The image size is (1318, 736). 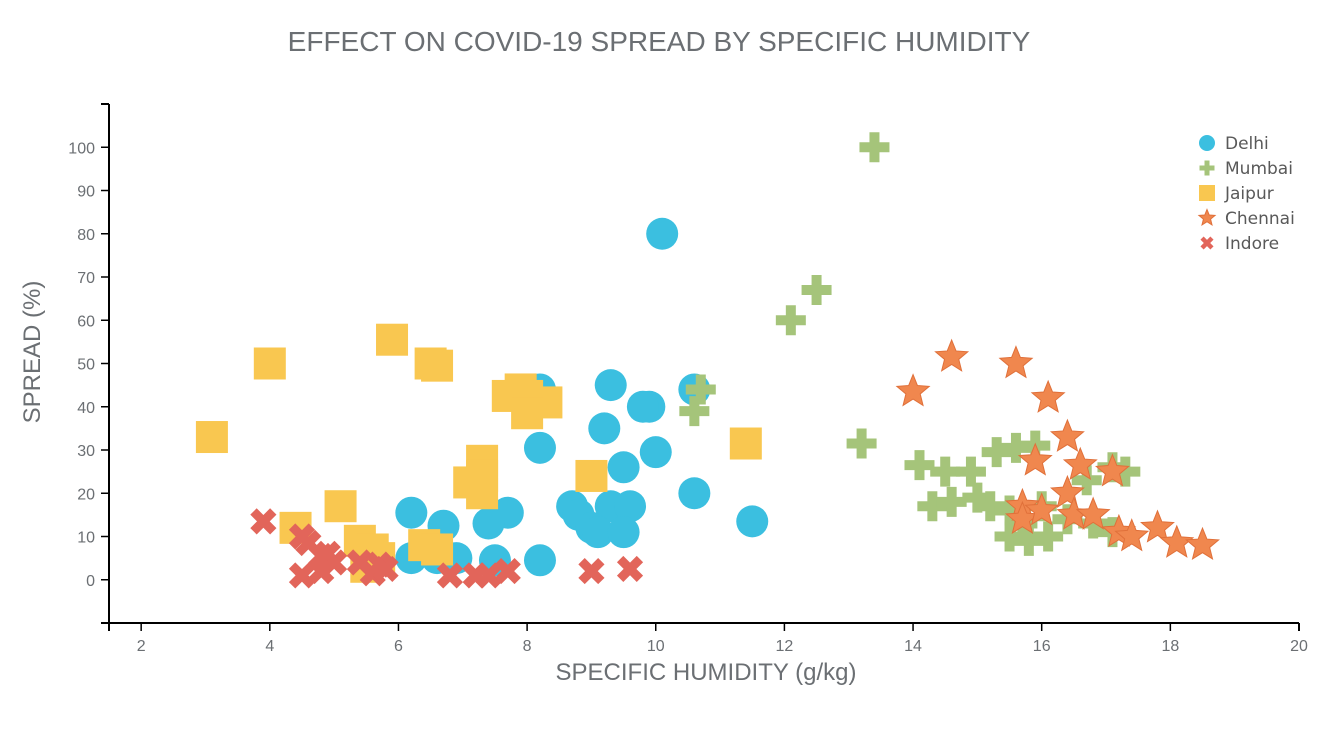 I want to click on y-tick-label: 50, so click(x=86, y=365).